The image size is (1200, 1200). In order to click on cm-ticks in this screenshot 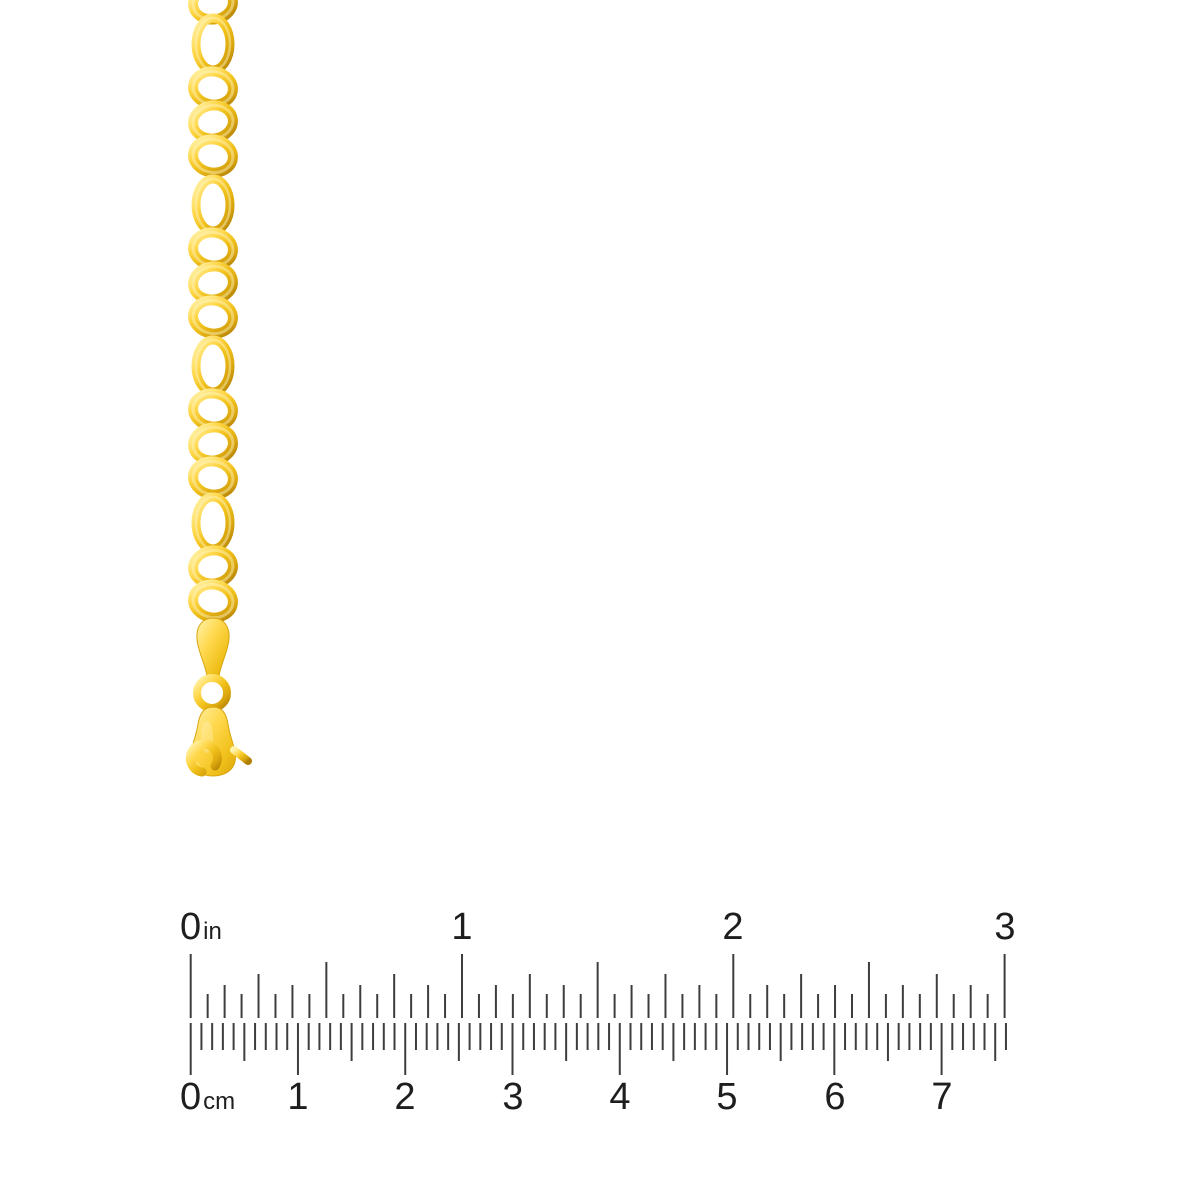, I will do `click(598, 1049)`.